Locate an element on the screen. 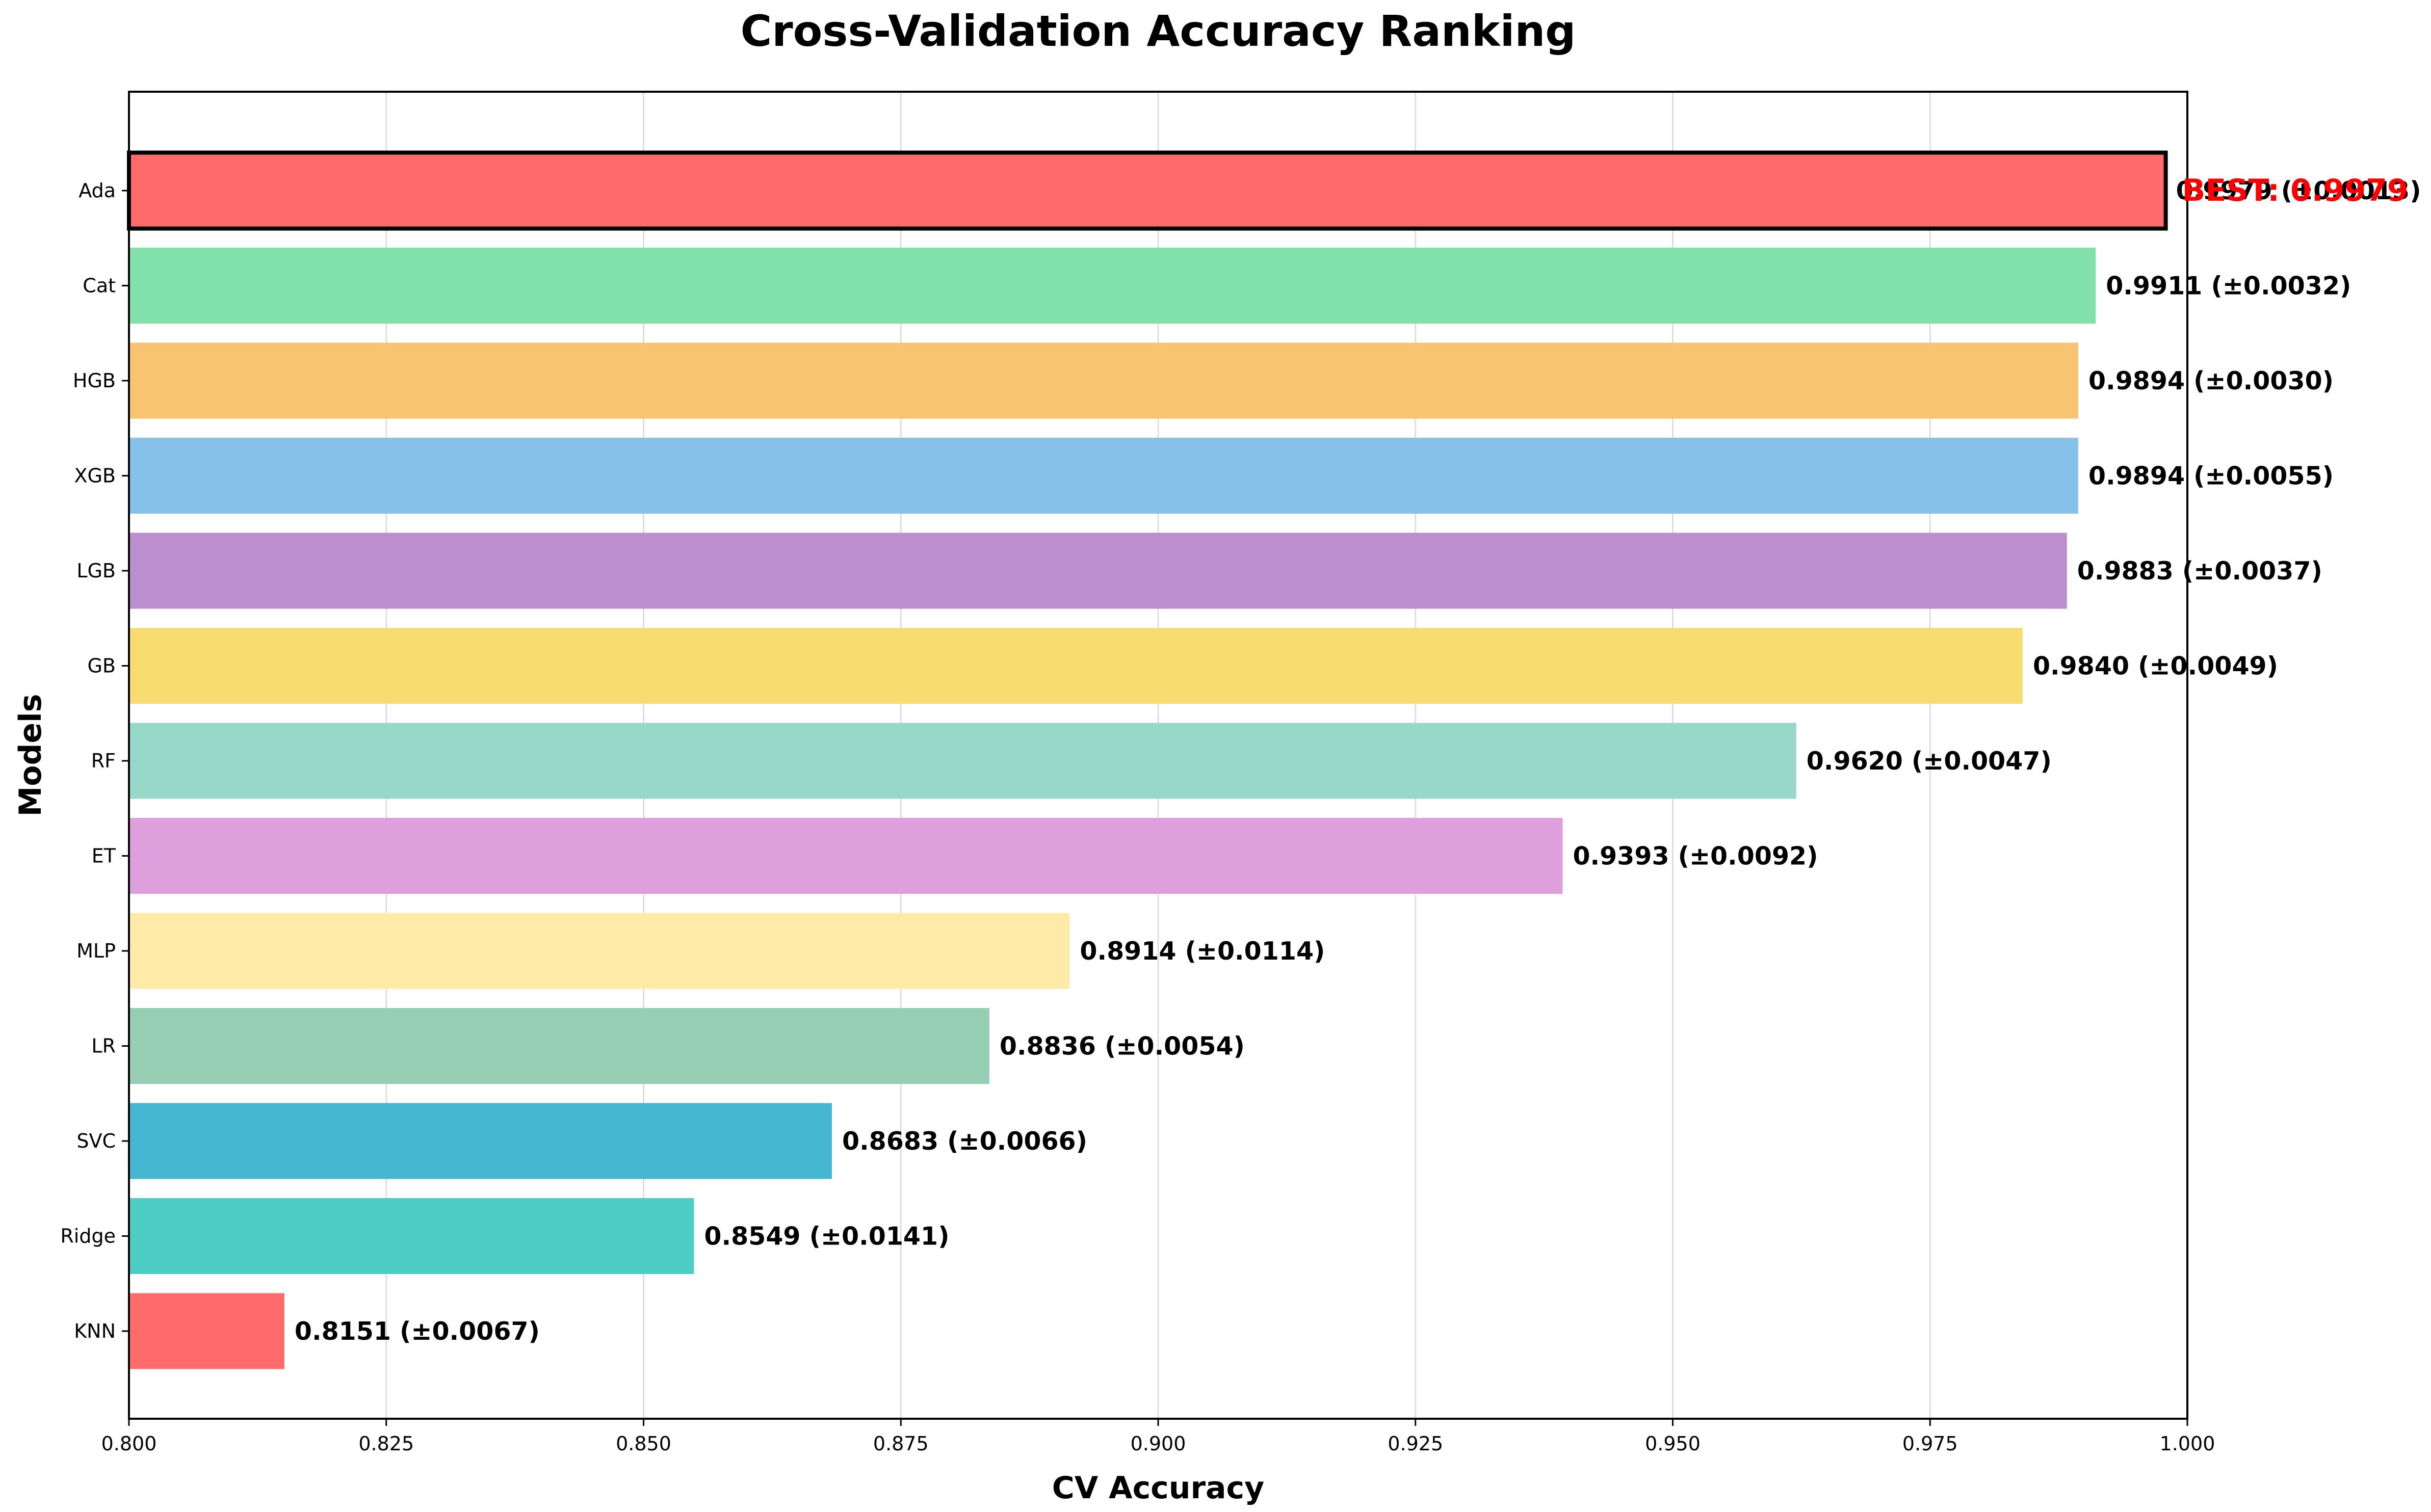 The width and height of the screenshot is (2431, 1512). x-tick-label: 0.825 is located at coordinates (386, 1444).